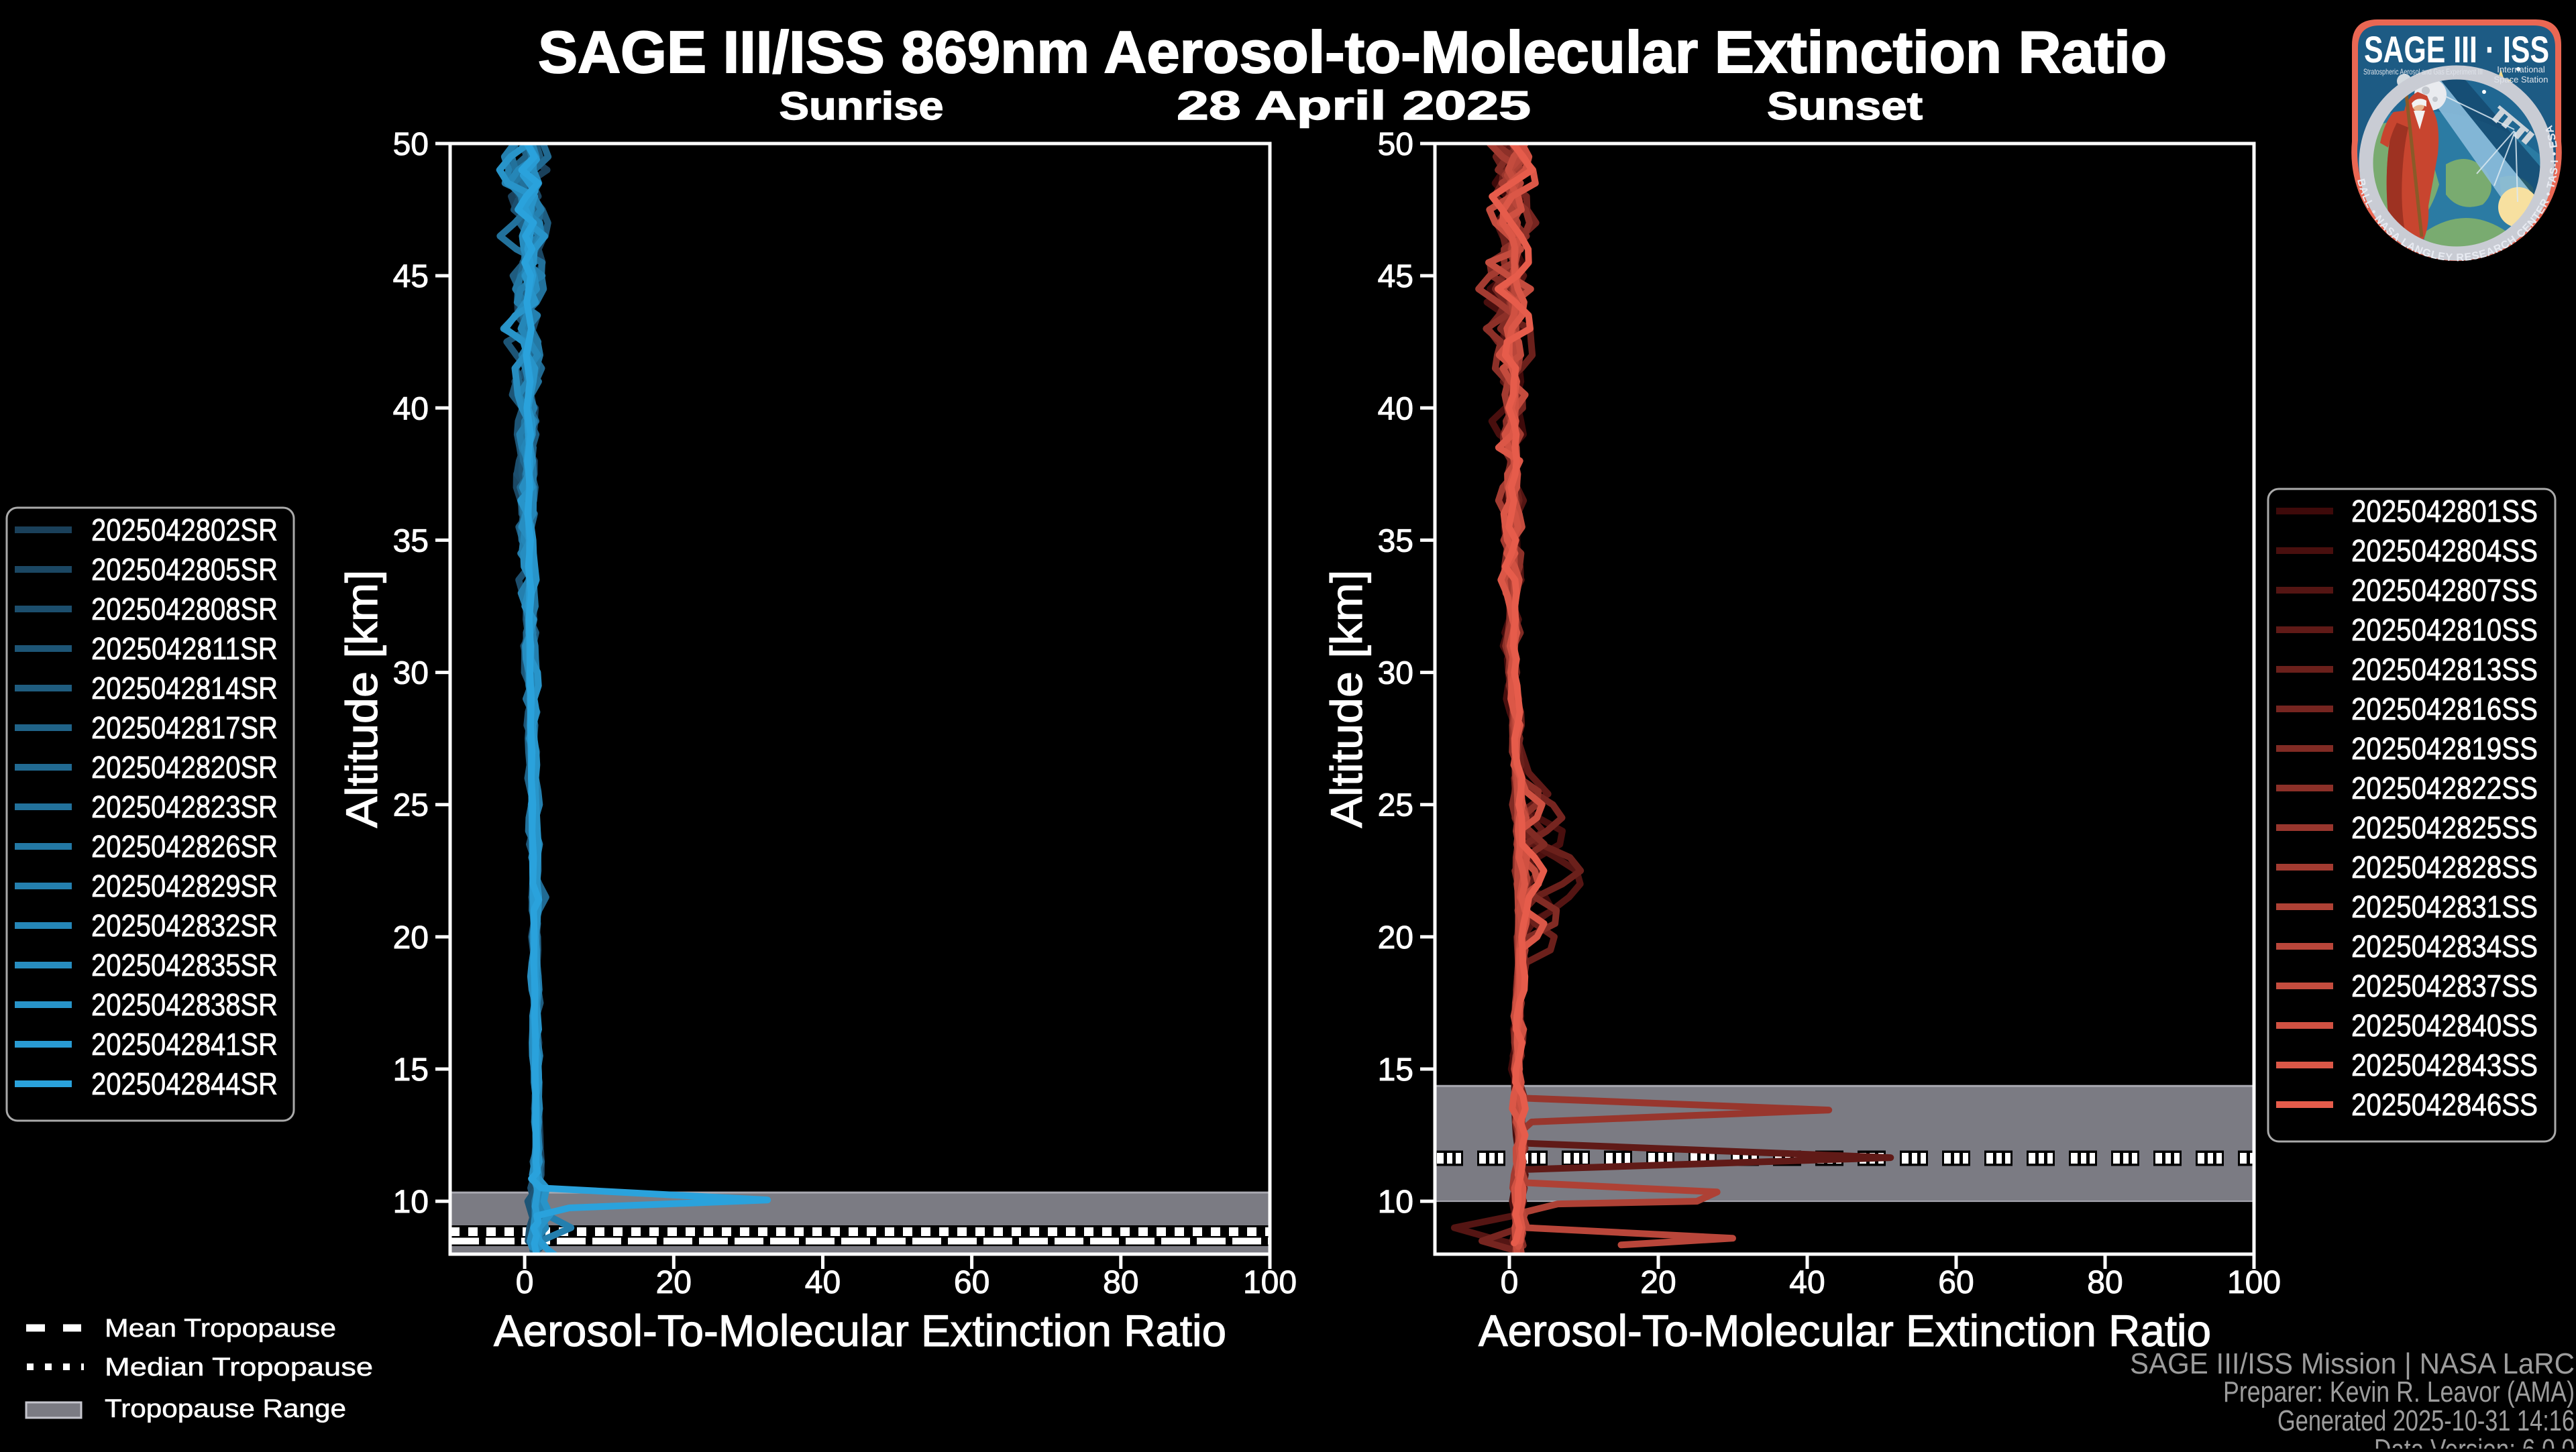  I want to click on svg-text: 2025042804SS, so click(2444, 550).